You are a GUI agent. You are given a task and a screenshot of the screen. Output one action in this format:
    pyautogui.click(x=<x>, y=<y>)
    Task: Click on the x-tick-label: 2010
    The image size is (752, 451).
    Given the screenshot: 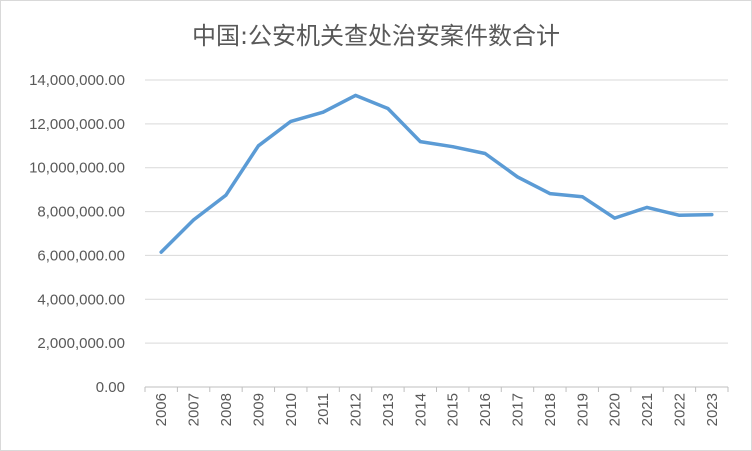 What is the action you would take?
    pyautogui.click(x=291, y=409)
    